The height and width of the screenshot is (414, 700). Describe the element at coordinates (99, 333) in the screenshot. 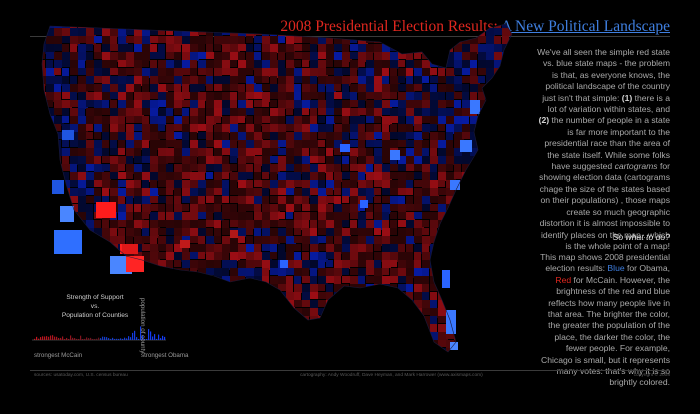

I see `legend-histogram` at that location.